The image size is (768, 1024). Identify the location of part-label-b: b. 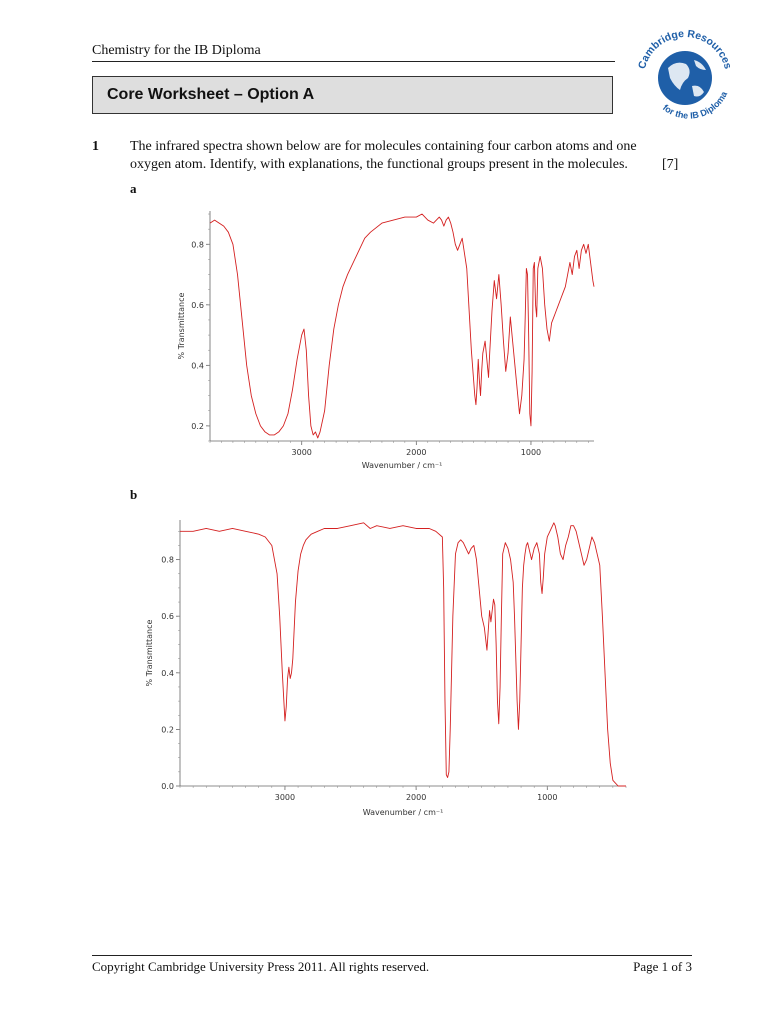
(134, 494).